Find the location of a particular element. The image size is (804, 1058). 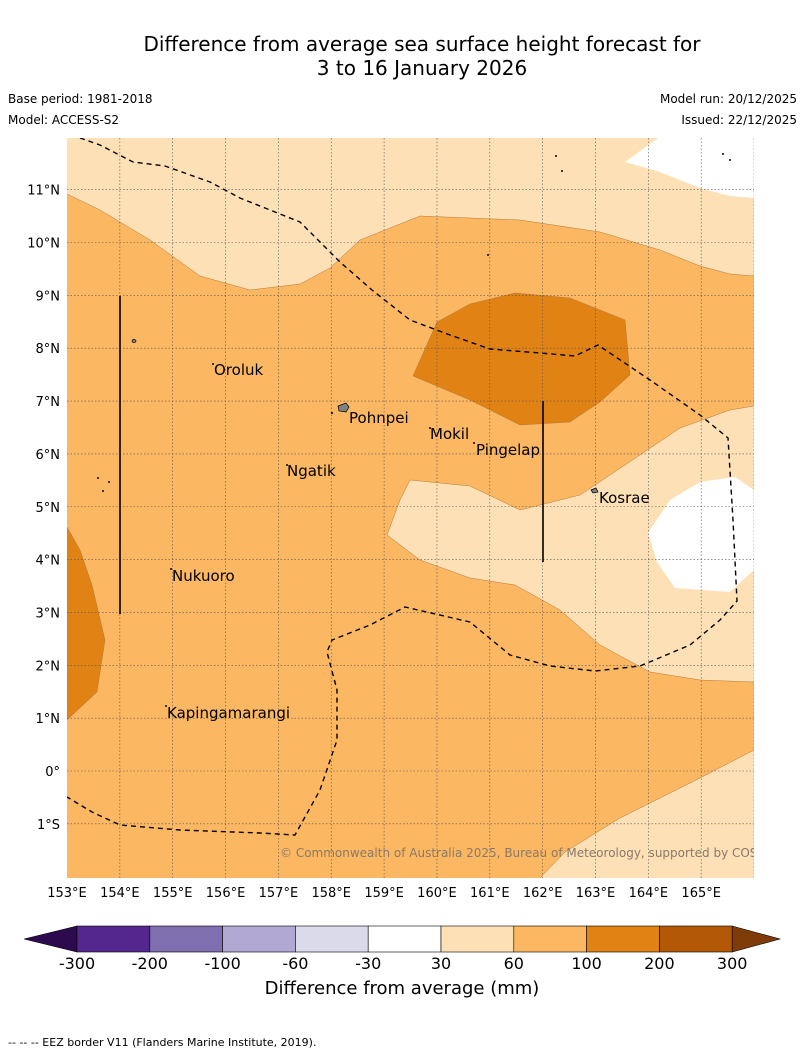

label-ngatik: Ngatik is located at coordinates (311, 471).